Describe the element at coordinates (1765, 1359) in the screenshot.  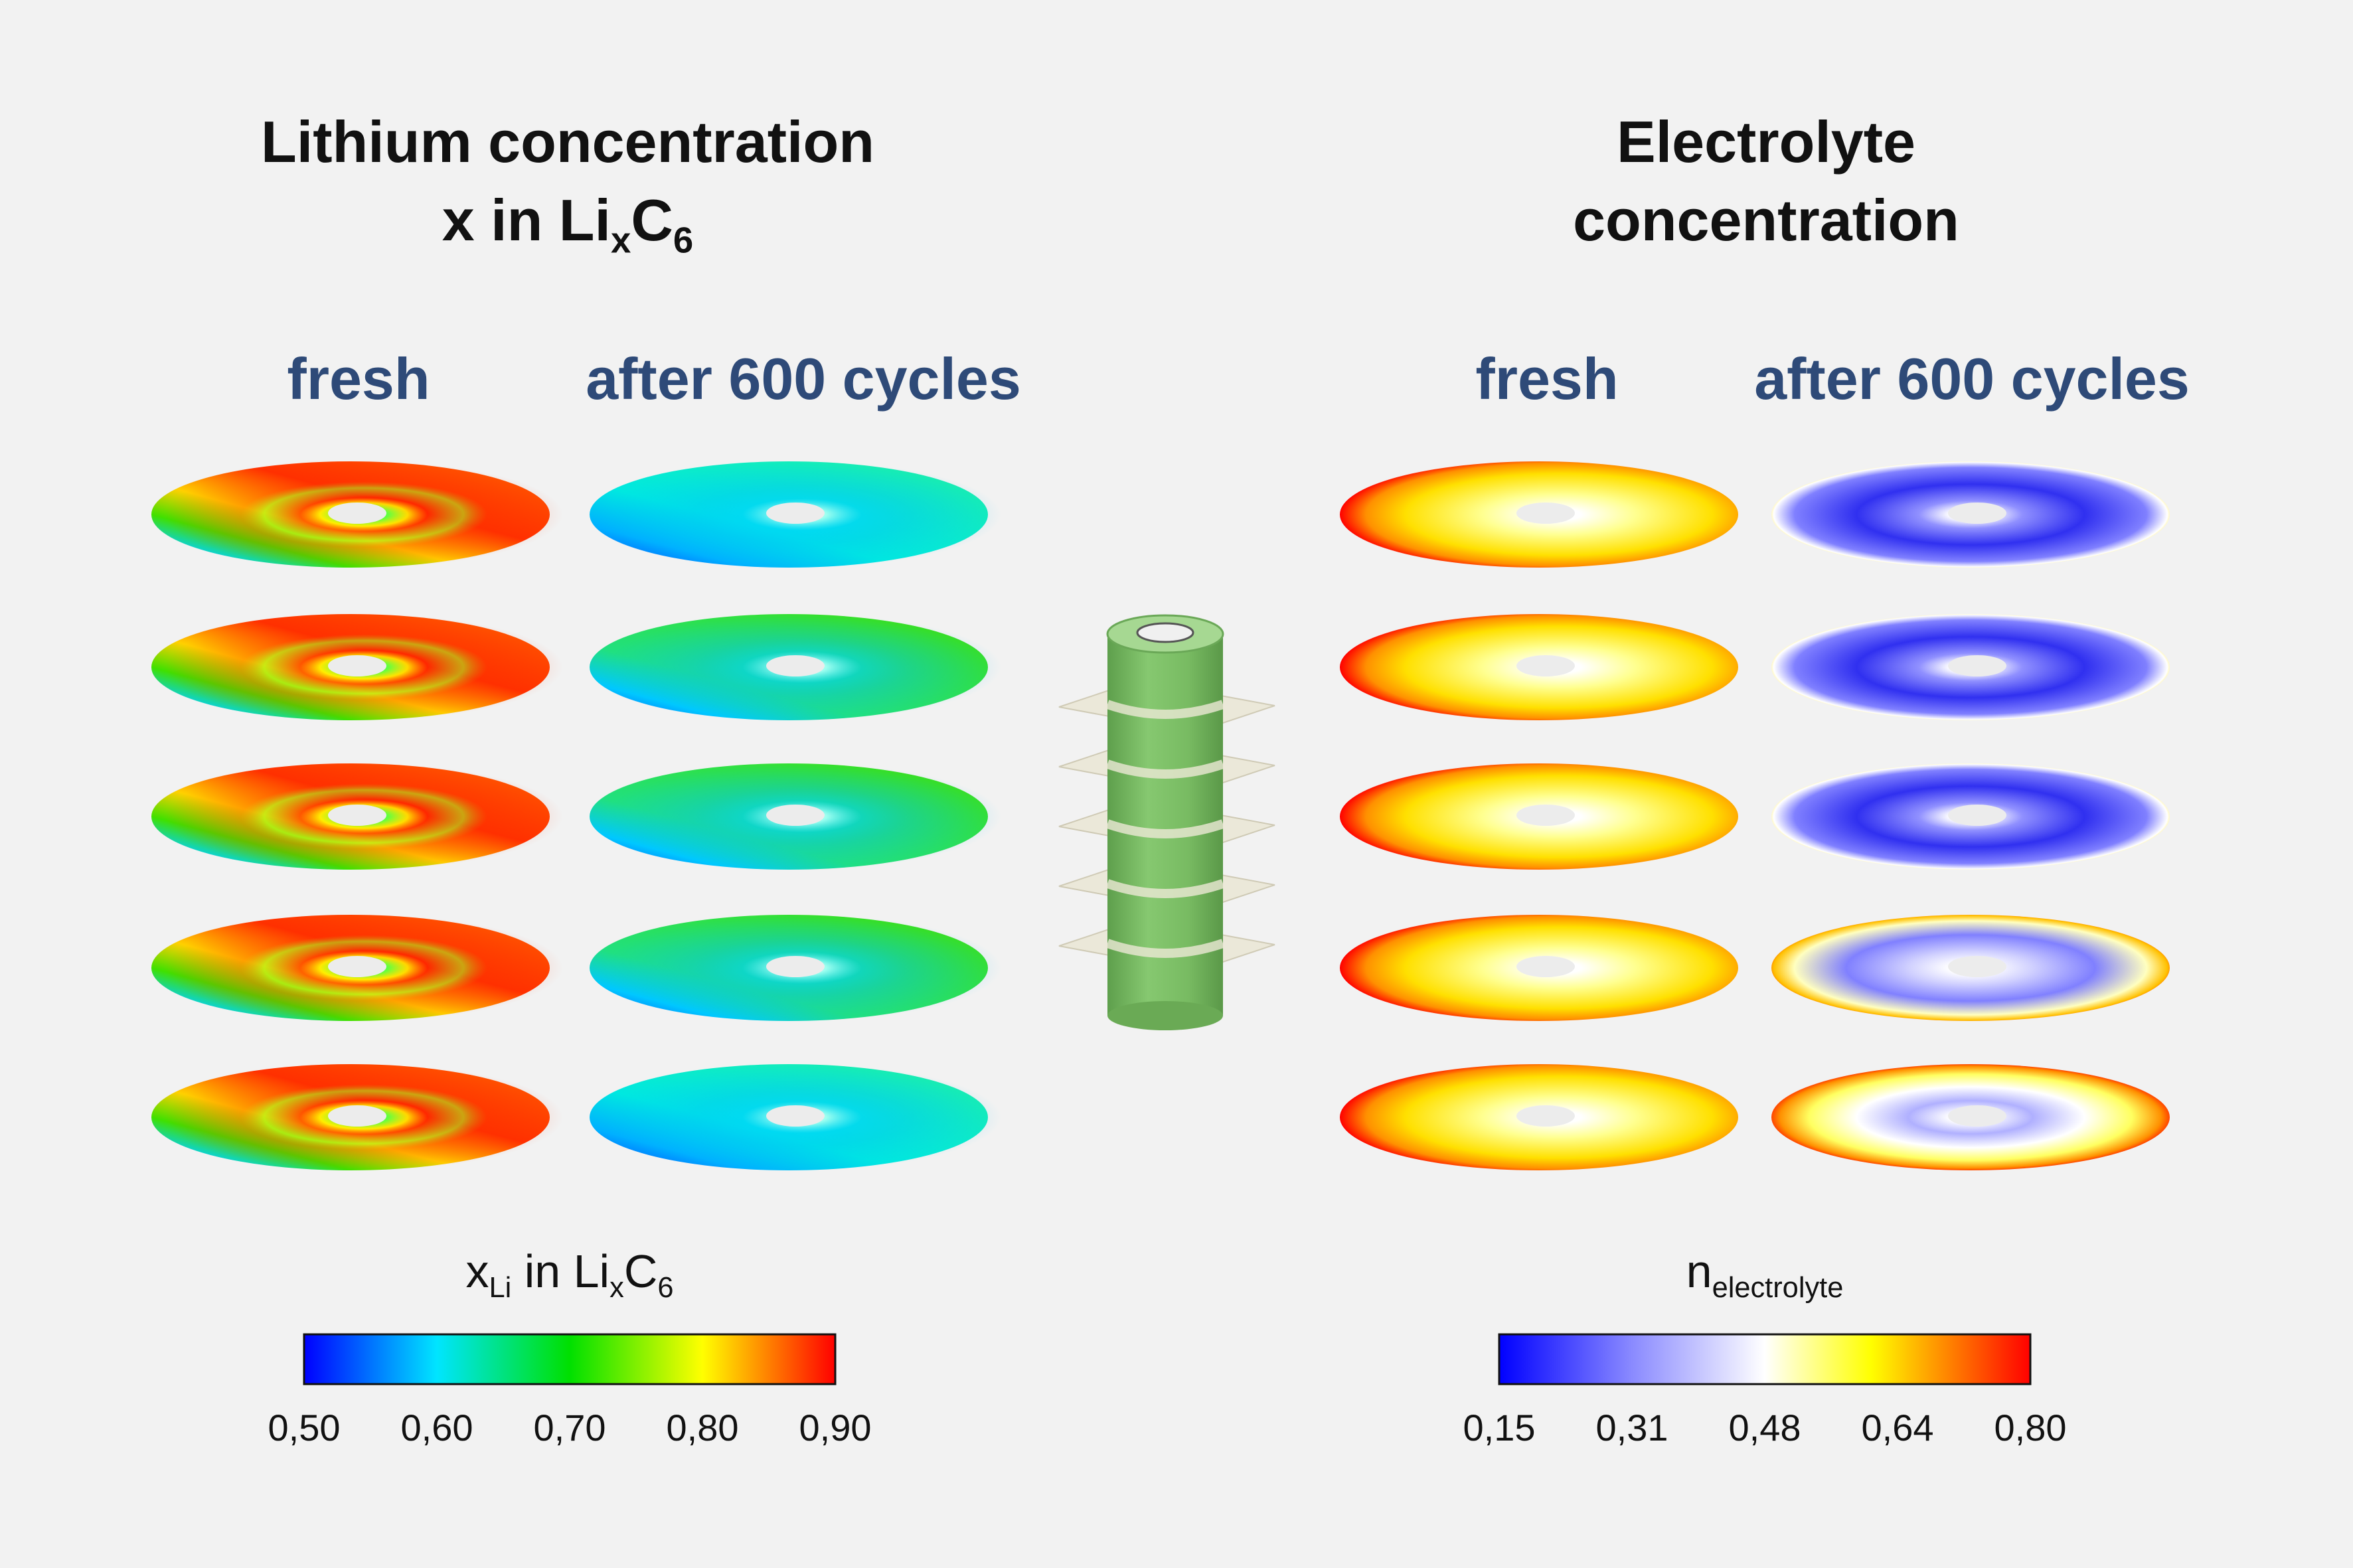
I see `electrolyte-colorbar` at that location.